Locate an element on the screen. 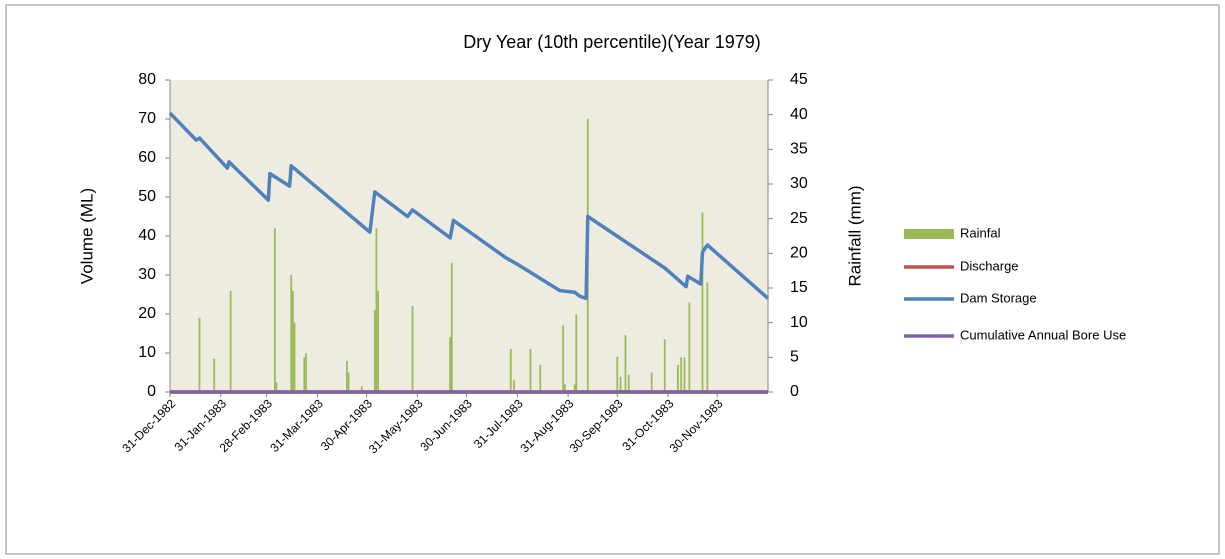  y-tick-label: 80 is located at coordinates (147, 79).